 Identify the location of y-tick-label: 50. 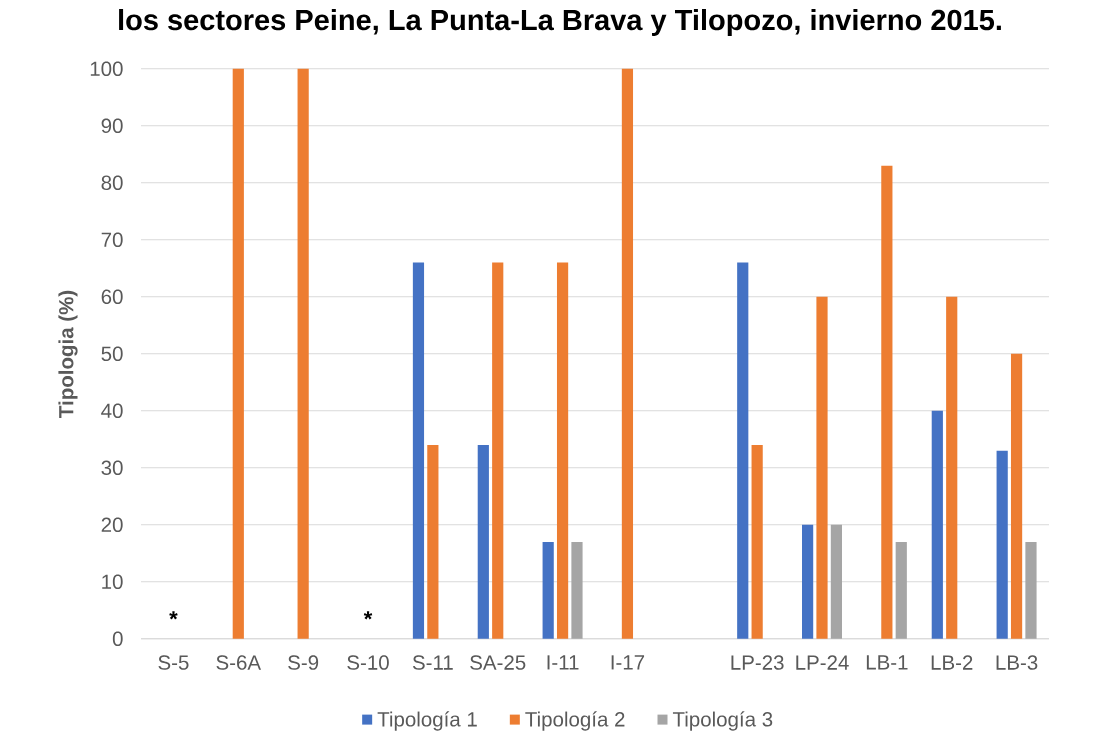
(112, 354).